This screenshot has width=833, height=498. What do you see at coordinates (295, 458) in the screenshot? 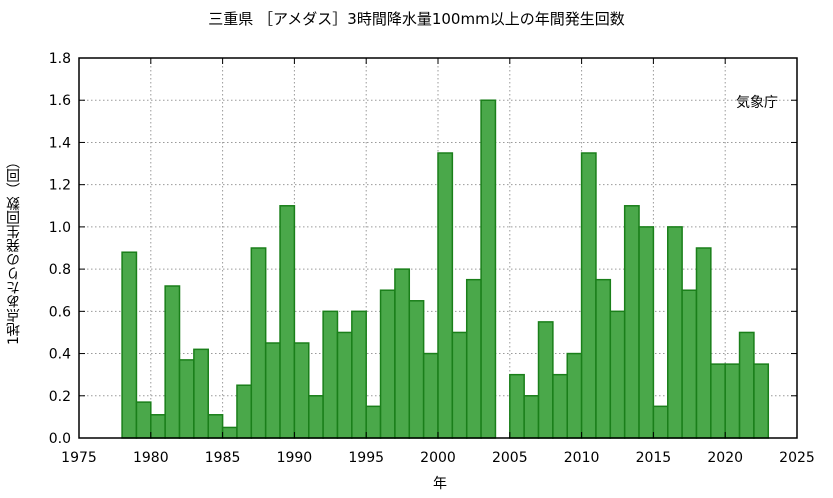
I see `x-tick-label: 1990` at bounding box center [295, 458].